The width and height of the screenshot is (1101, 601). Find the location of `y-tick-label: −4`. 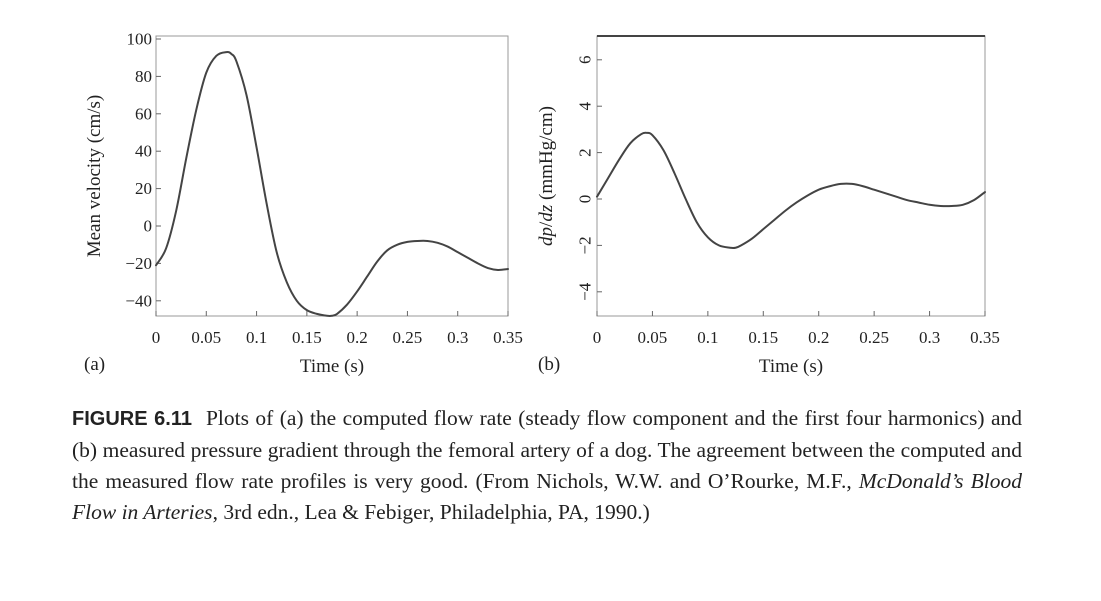

y-tick-label: −4 is located at coordinates (585, 291).